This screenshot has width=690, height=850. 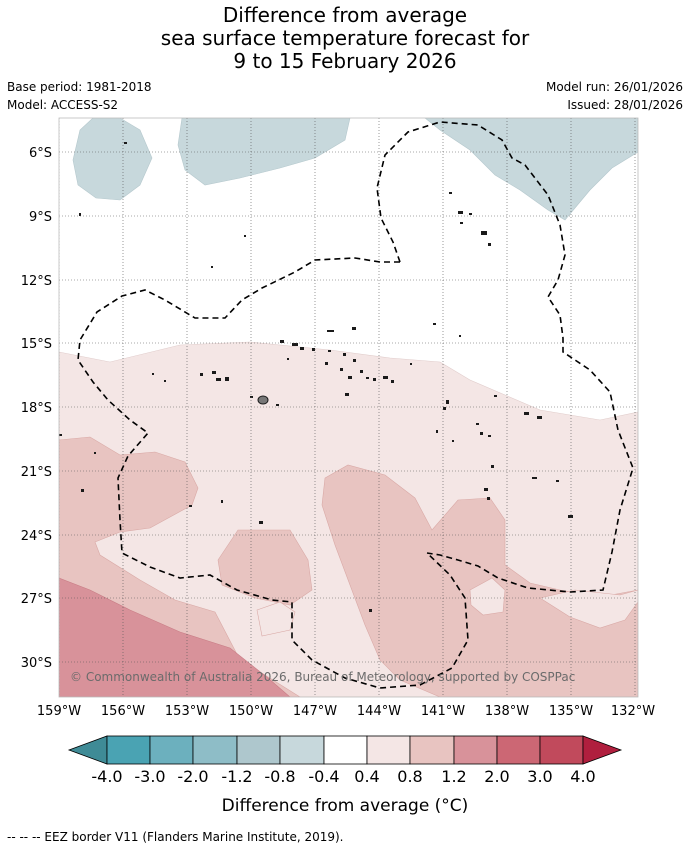 What do you see at coordinates (79, 96) in the screenshot?
I see `meta-left: Base period: 1981-2018 Model: ACCESS-S2` at bounding box center [79, 96].